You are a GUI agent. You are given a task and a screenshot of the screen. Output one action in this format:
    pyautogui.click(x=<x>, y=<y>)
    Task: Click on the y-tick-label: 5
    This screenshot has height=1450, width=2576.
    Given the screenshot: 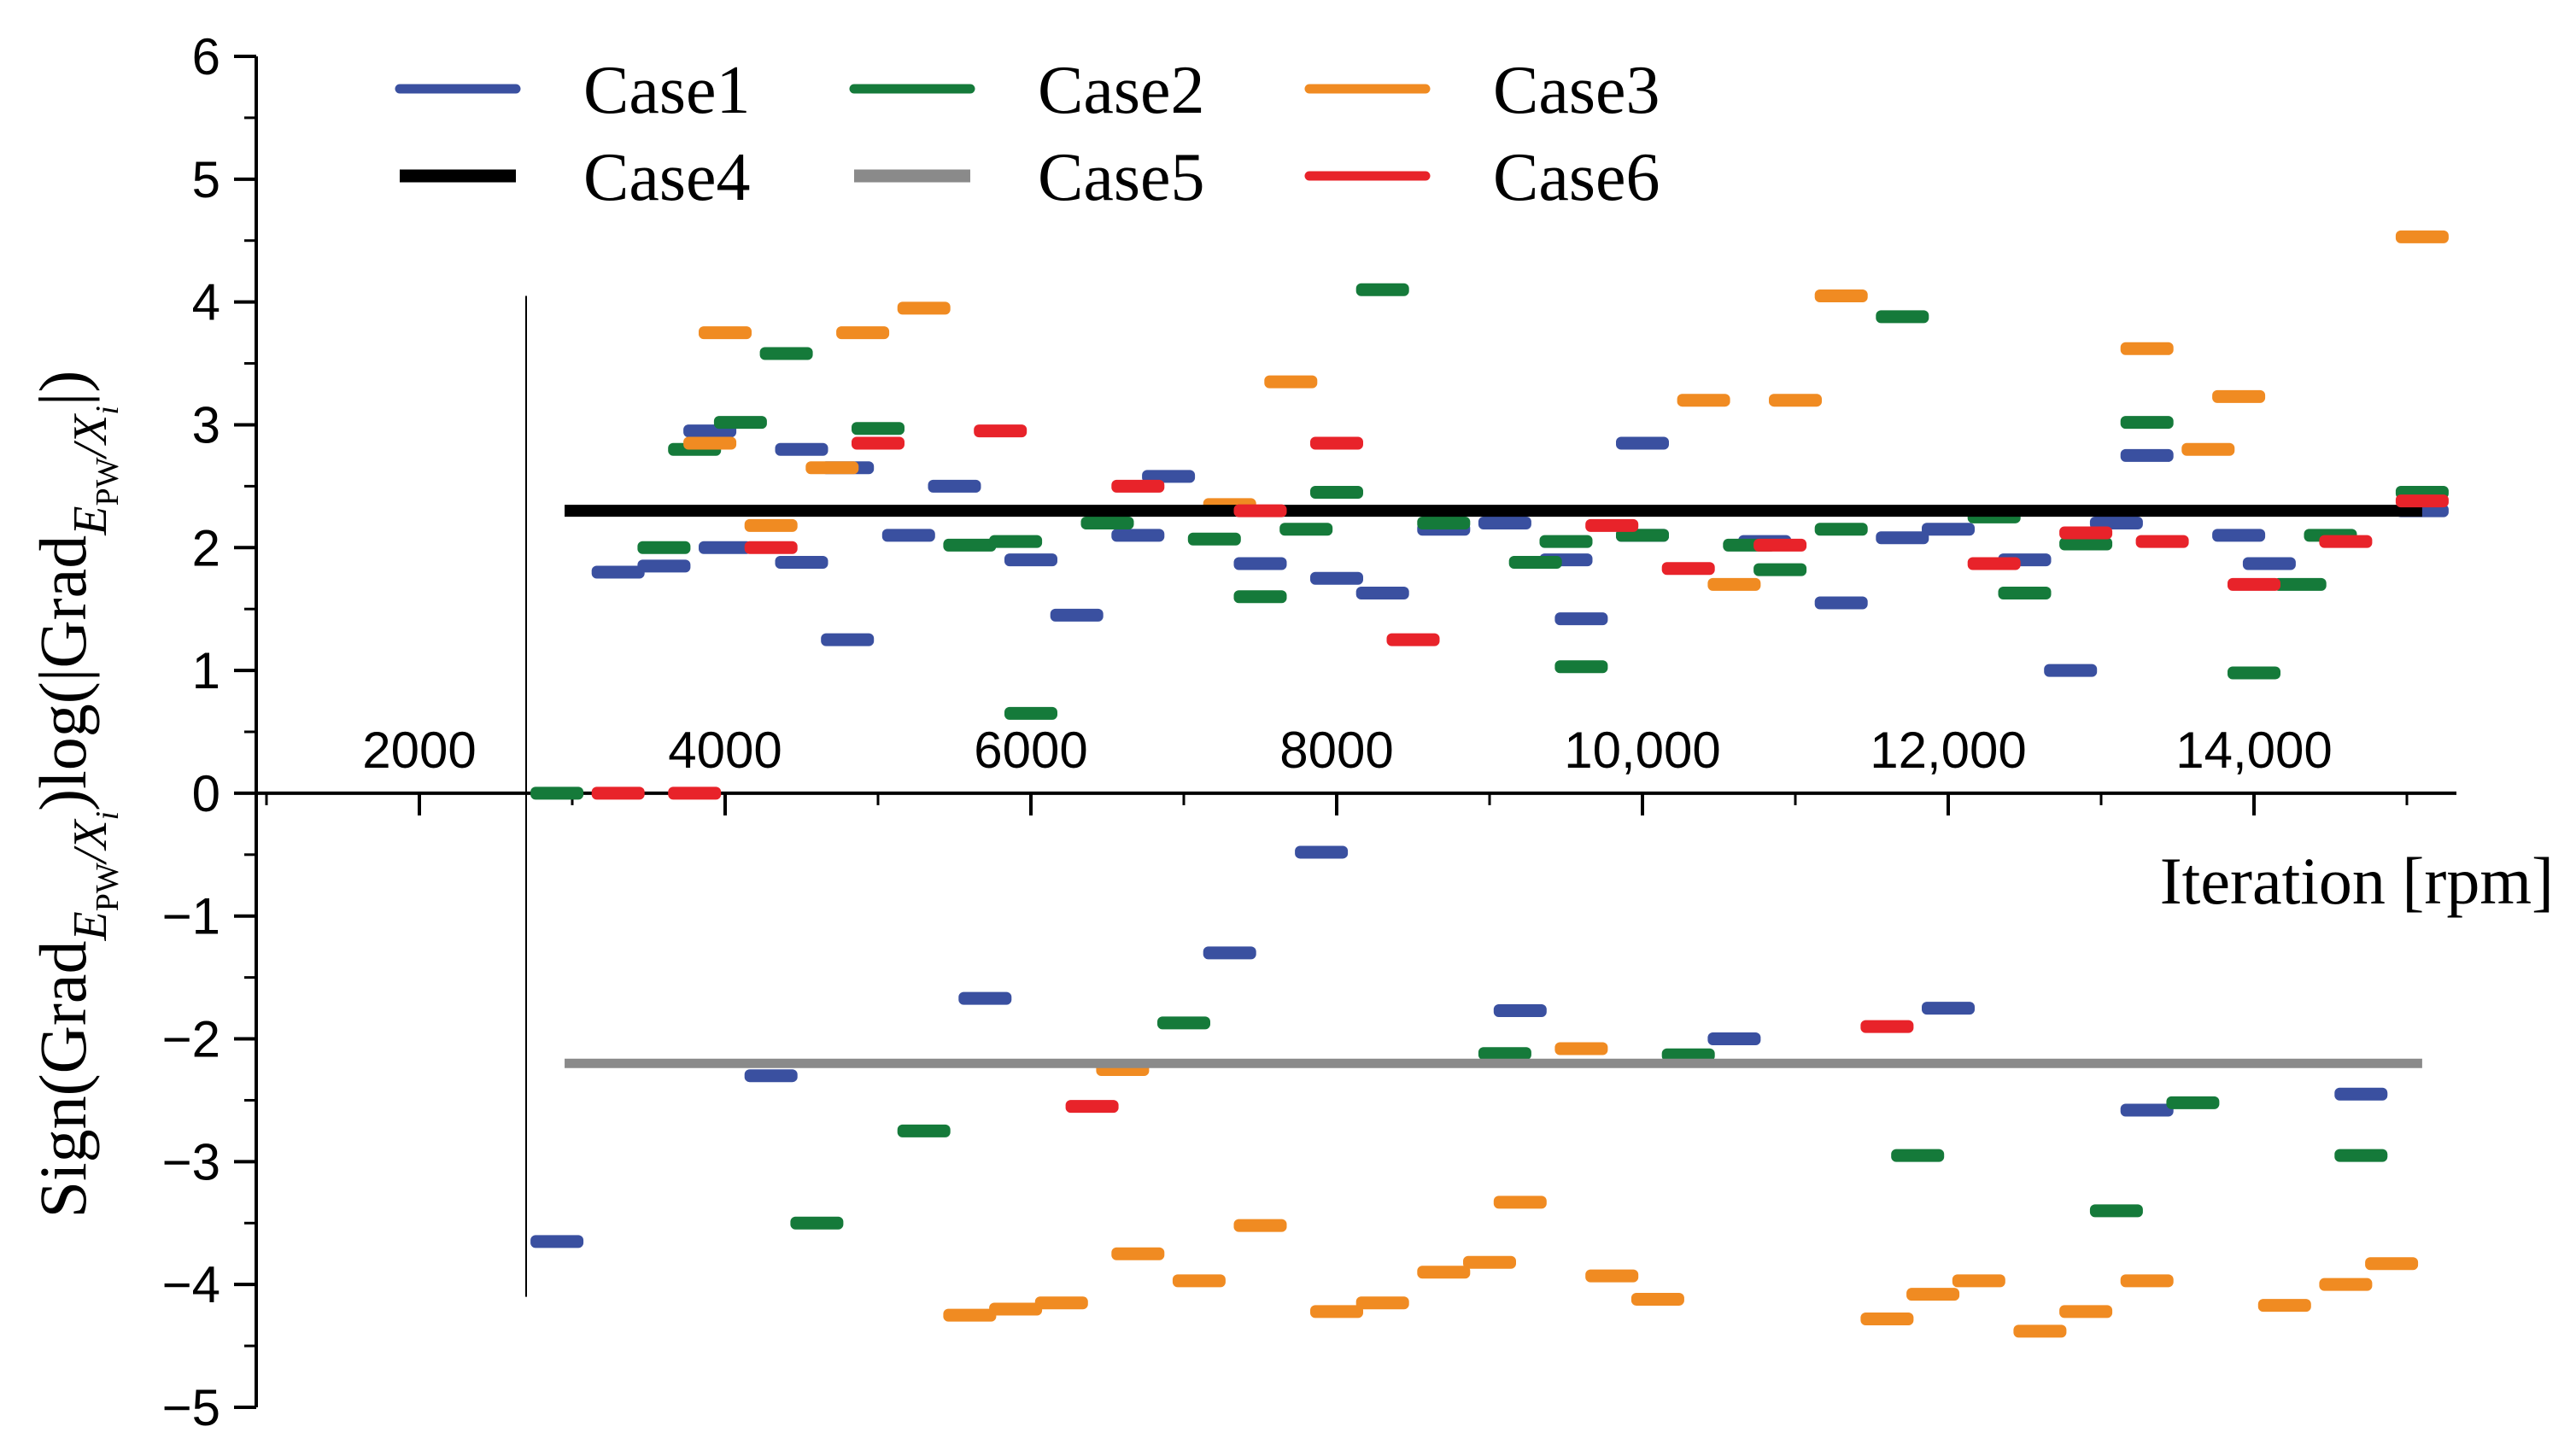 What is the action you would take?
    pyautogui.click(x=206, y=179)
    